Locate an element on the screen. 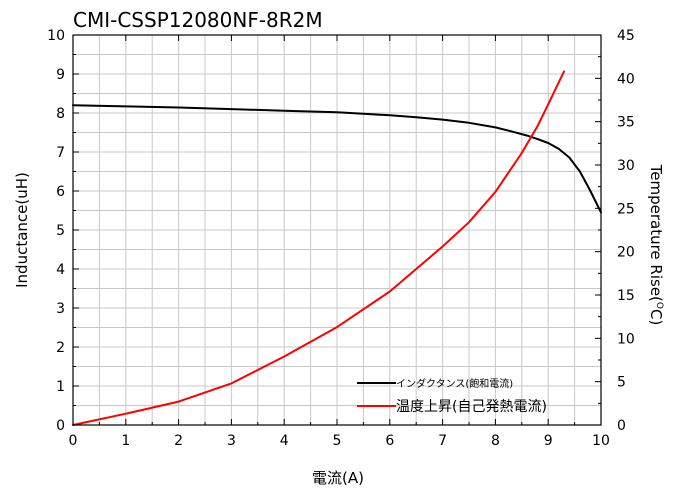  y-left-tick-label: 1 is located at coordinates (60, 387).